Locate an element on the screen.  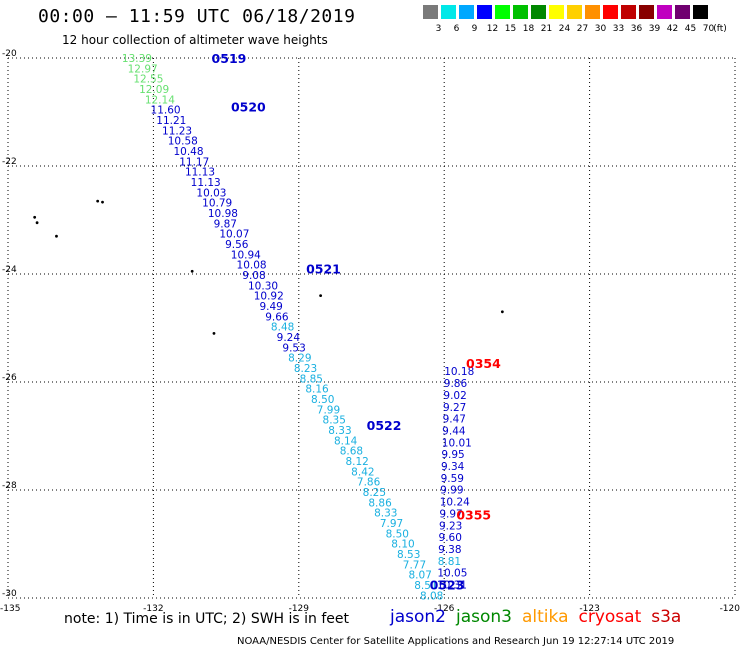
legend-swatch-label: 27 is located at coordinates (582, 29).